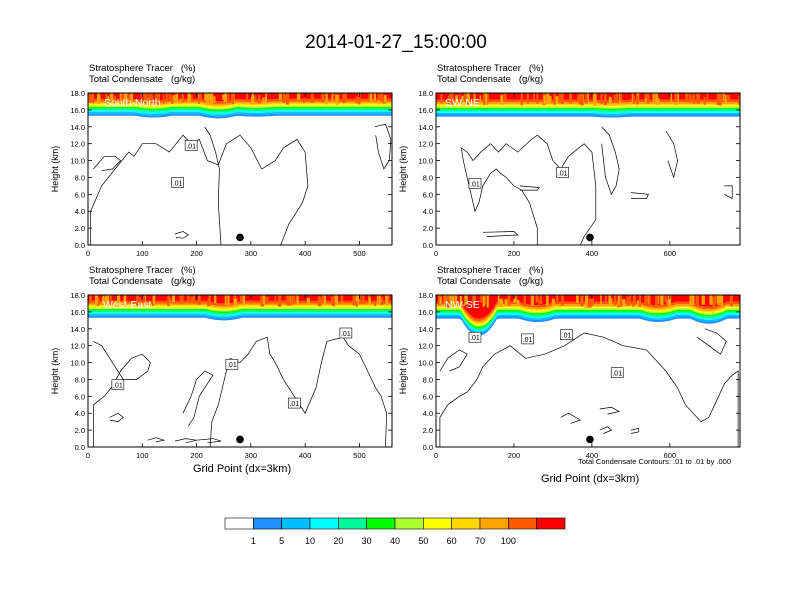  What do you see at coordinates (55, 169) in the screenshot?
I see `y-axis-label: Height (km)` at bounding box center [55, 169].